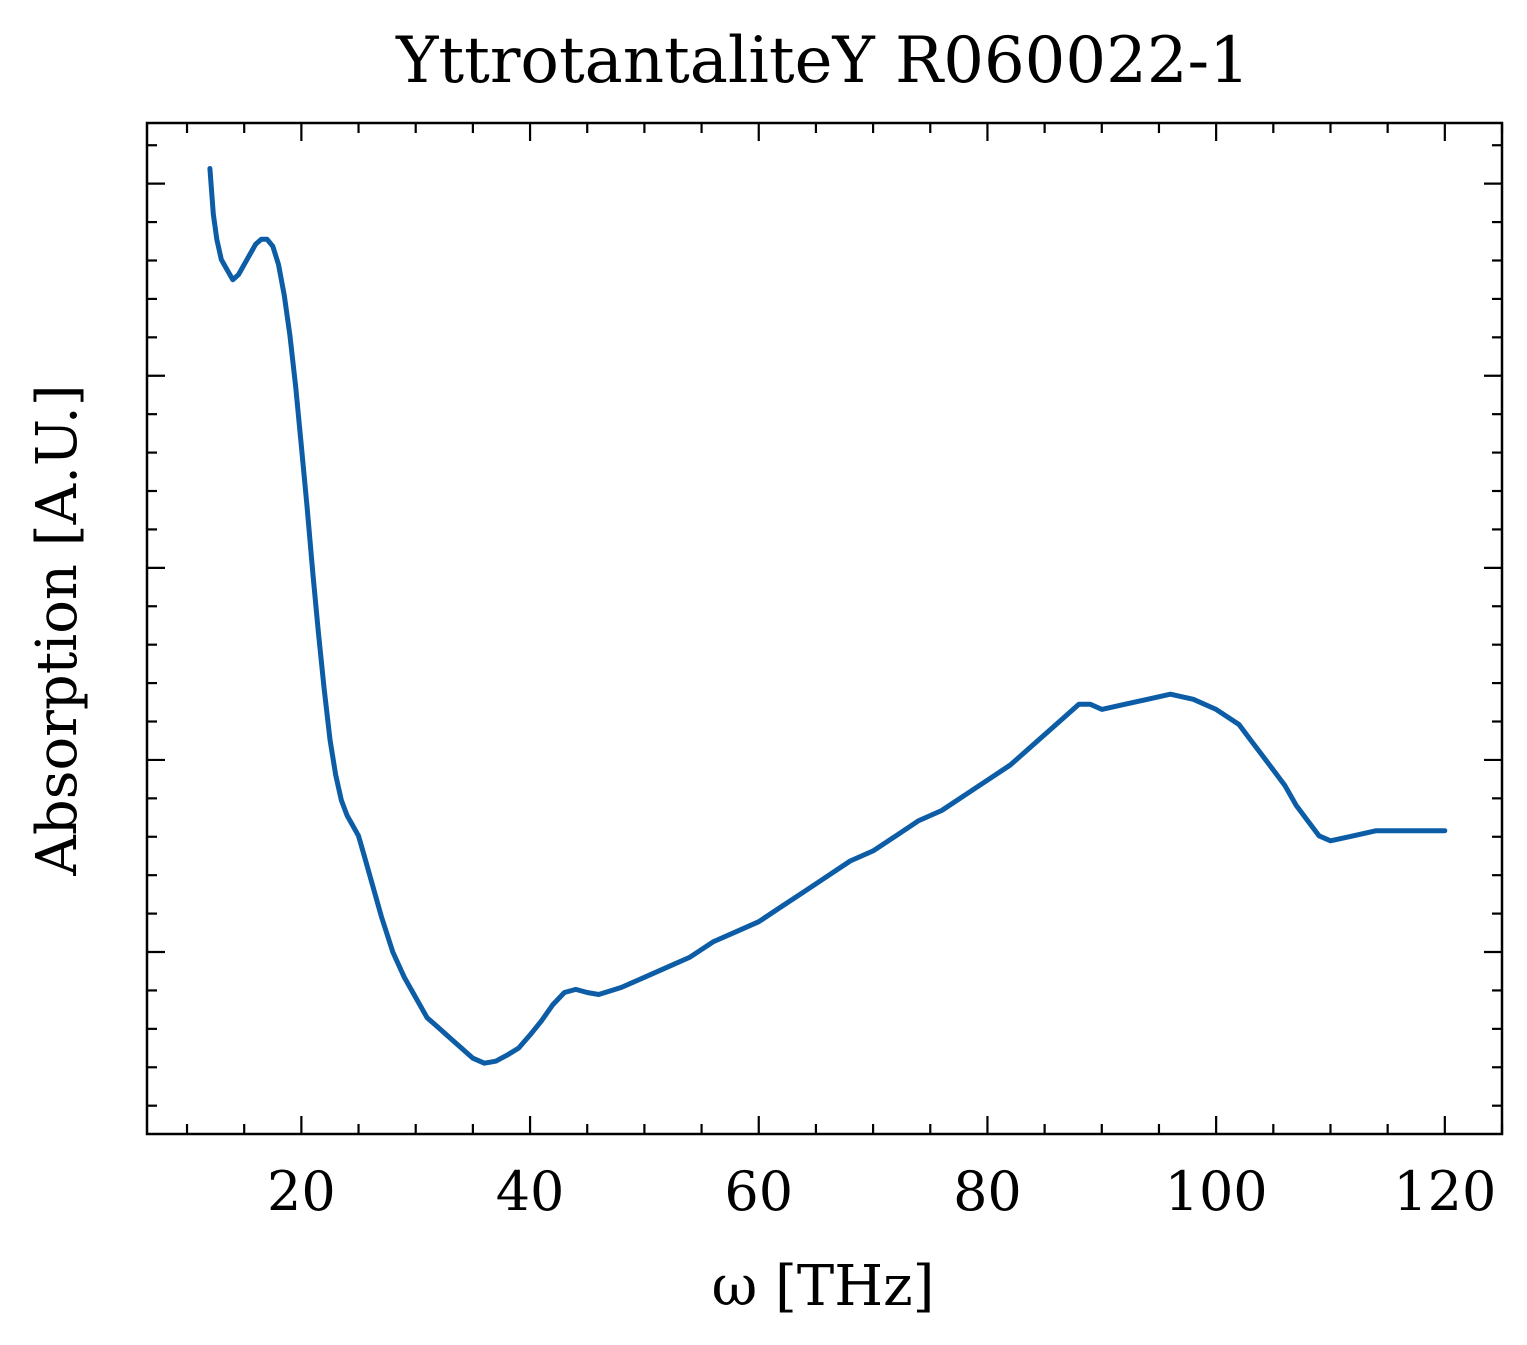 This screenshot has height=1345, width=1527. I want to click on y-axis-label: Absorption [A.U.], so click(57, 630).